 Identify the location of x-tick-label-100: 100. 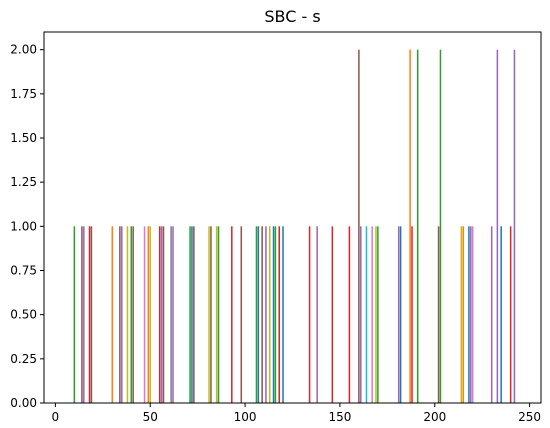
(245, 417).